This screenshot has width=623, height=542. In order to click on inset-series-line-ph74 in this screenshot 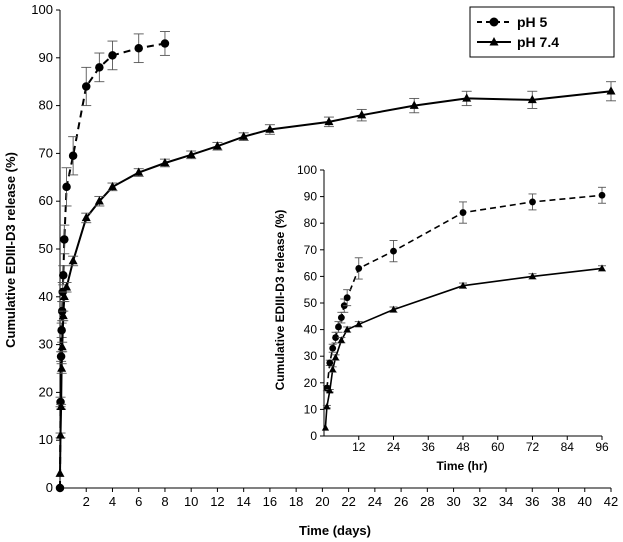, I will do `click(463, 348)`.